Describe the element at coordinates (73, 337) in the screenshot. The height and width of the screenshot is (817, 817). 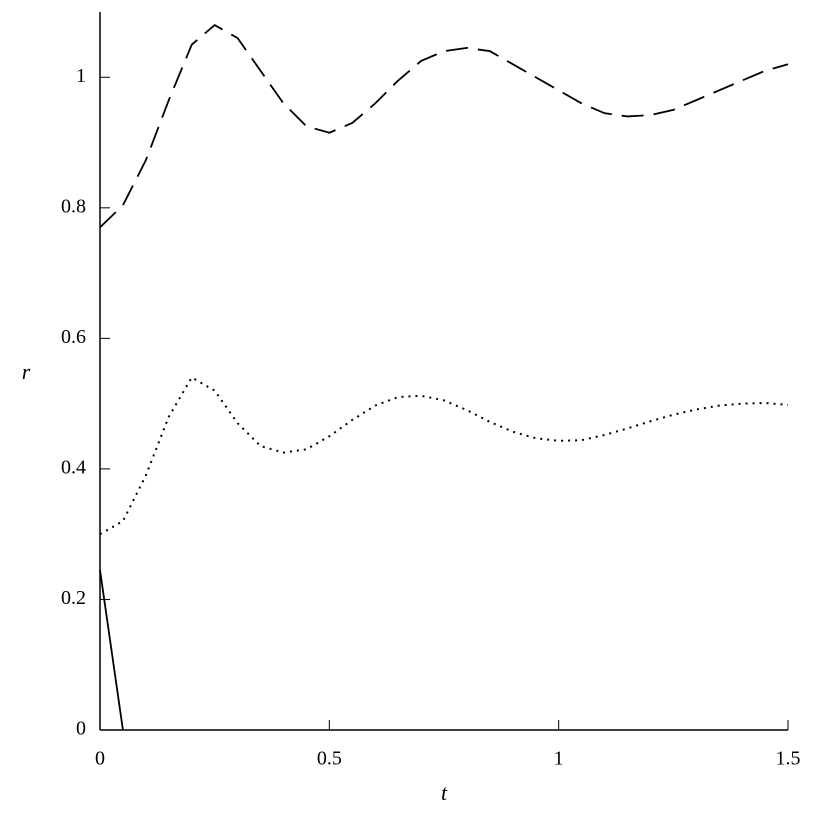
I see `y-tick-label: 0.6` at that location.